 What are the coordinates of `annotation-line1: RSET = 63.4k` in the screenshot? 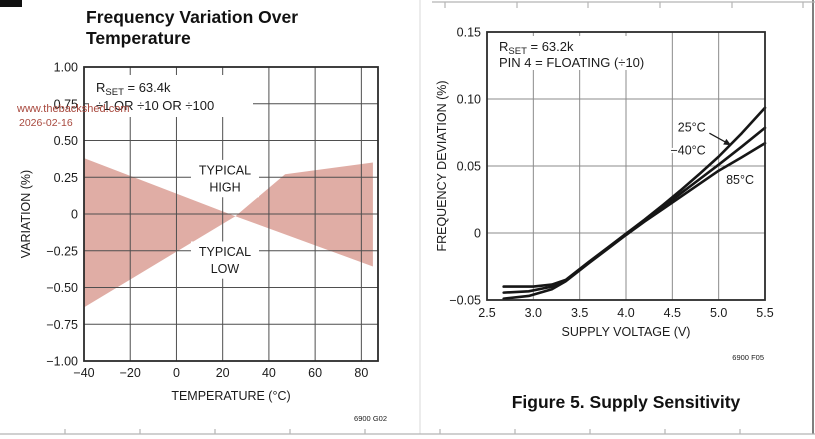 It's located at (133, 89).